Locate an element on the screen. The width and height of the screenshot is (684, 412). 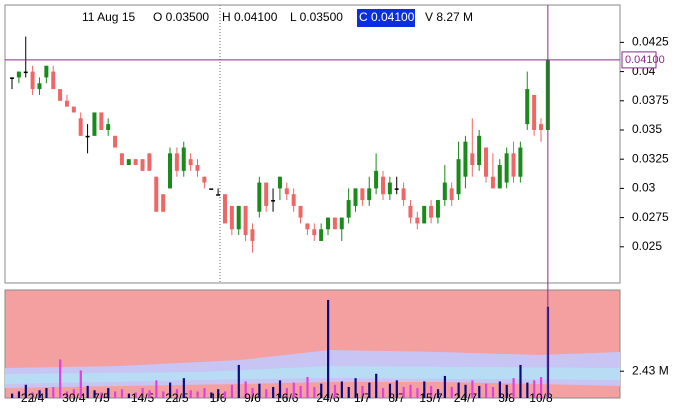
y-tick-label: 0.0375 is located at coordinates (650, 100).